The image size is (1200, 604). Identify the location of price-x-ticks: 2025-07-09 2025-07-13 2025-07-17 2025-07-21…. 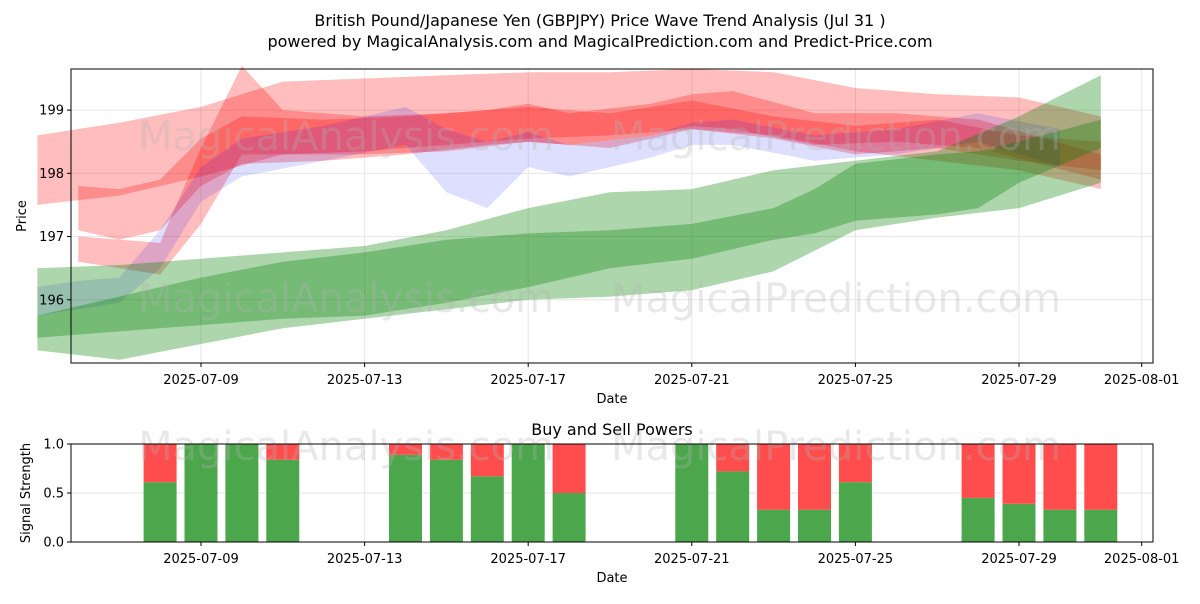
(671, 375).